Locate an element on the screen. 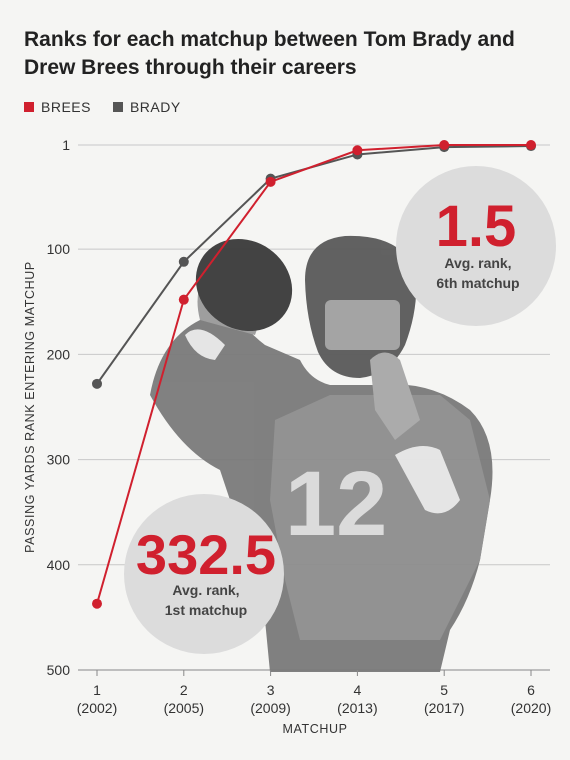 The height and width of the screenshot is (760, 570). legend-item-brady: BRADY is located at coordinates (146, 107).